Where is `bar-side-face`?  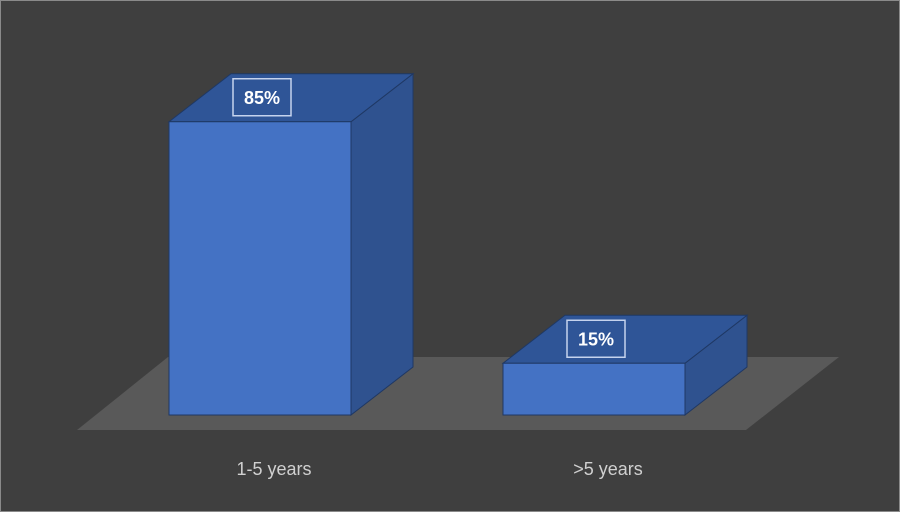 bar-side-face is located at coordinates (382, 244).